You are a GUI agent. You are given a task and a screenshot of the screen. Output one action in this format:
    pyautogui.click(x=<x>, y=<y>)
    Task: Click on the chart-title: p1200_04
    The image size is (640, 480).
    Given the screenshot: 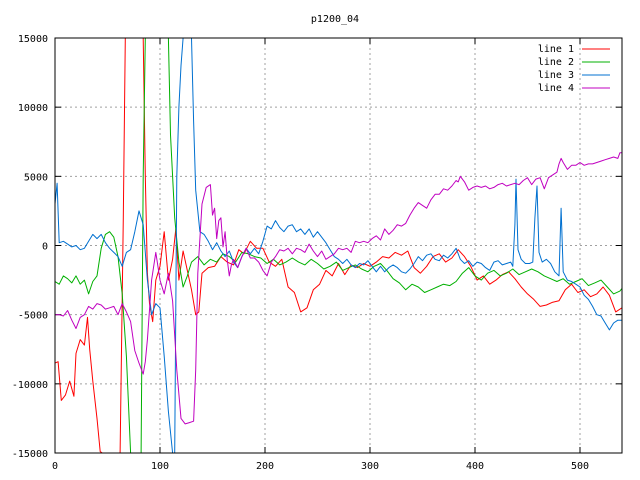 What is the action you would take?
    pyautogui.click(x=335, y=19)
    